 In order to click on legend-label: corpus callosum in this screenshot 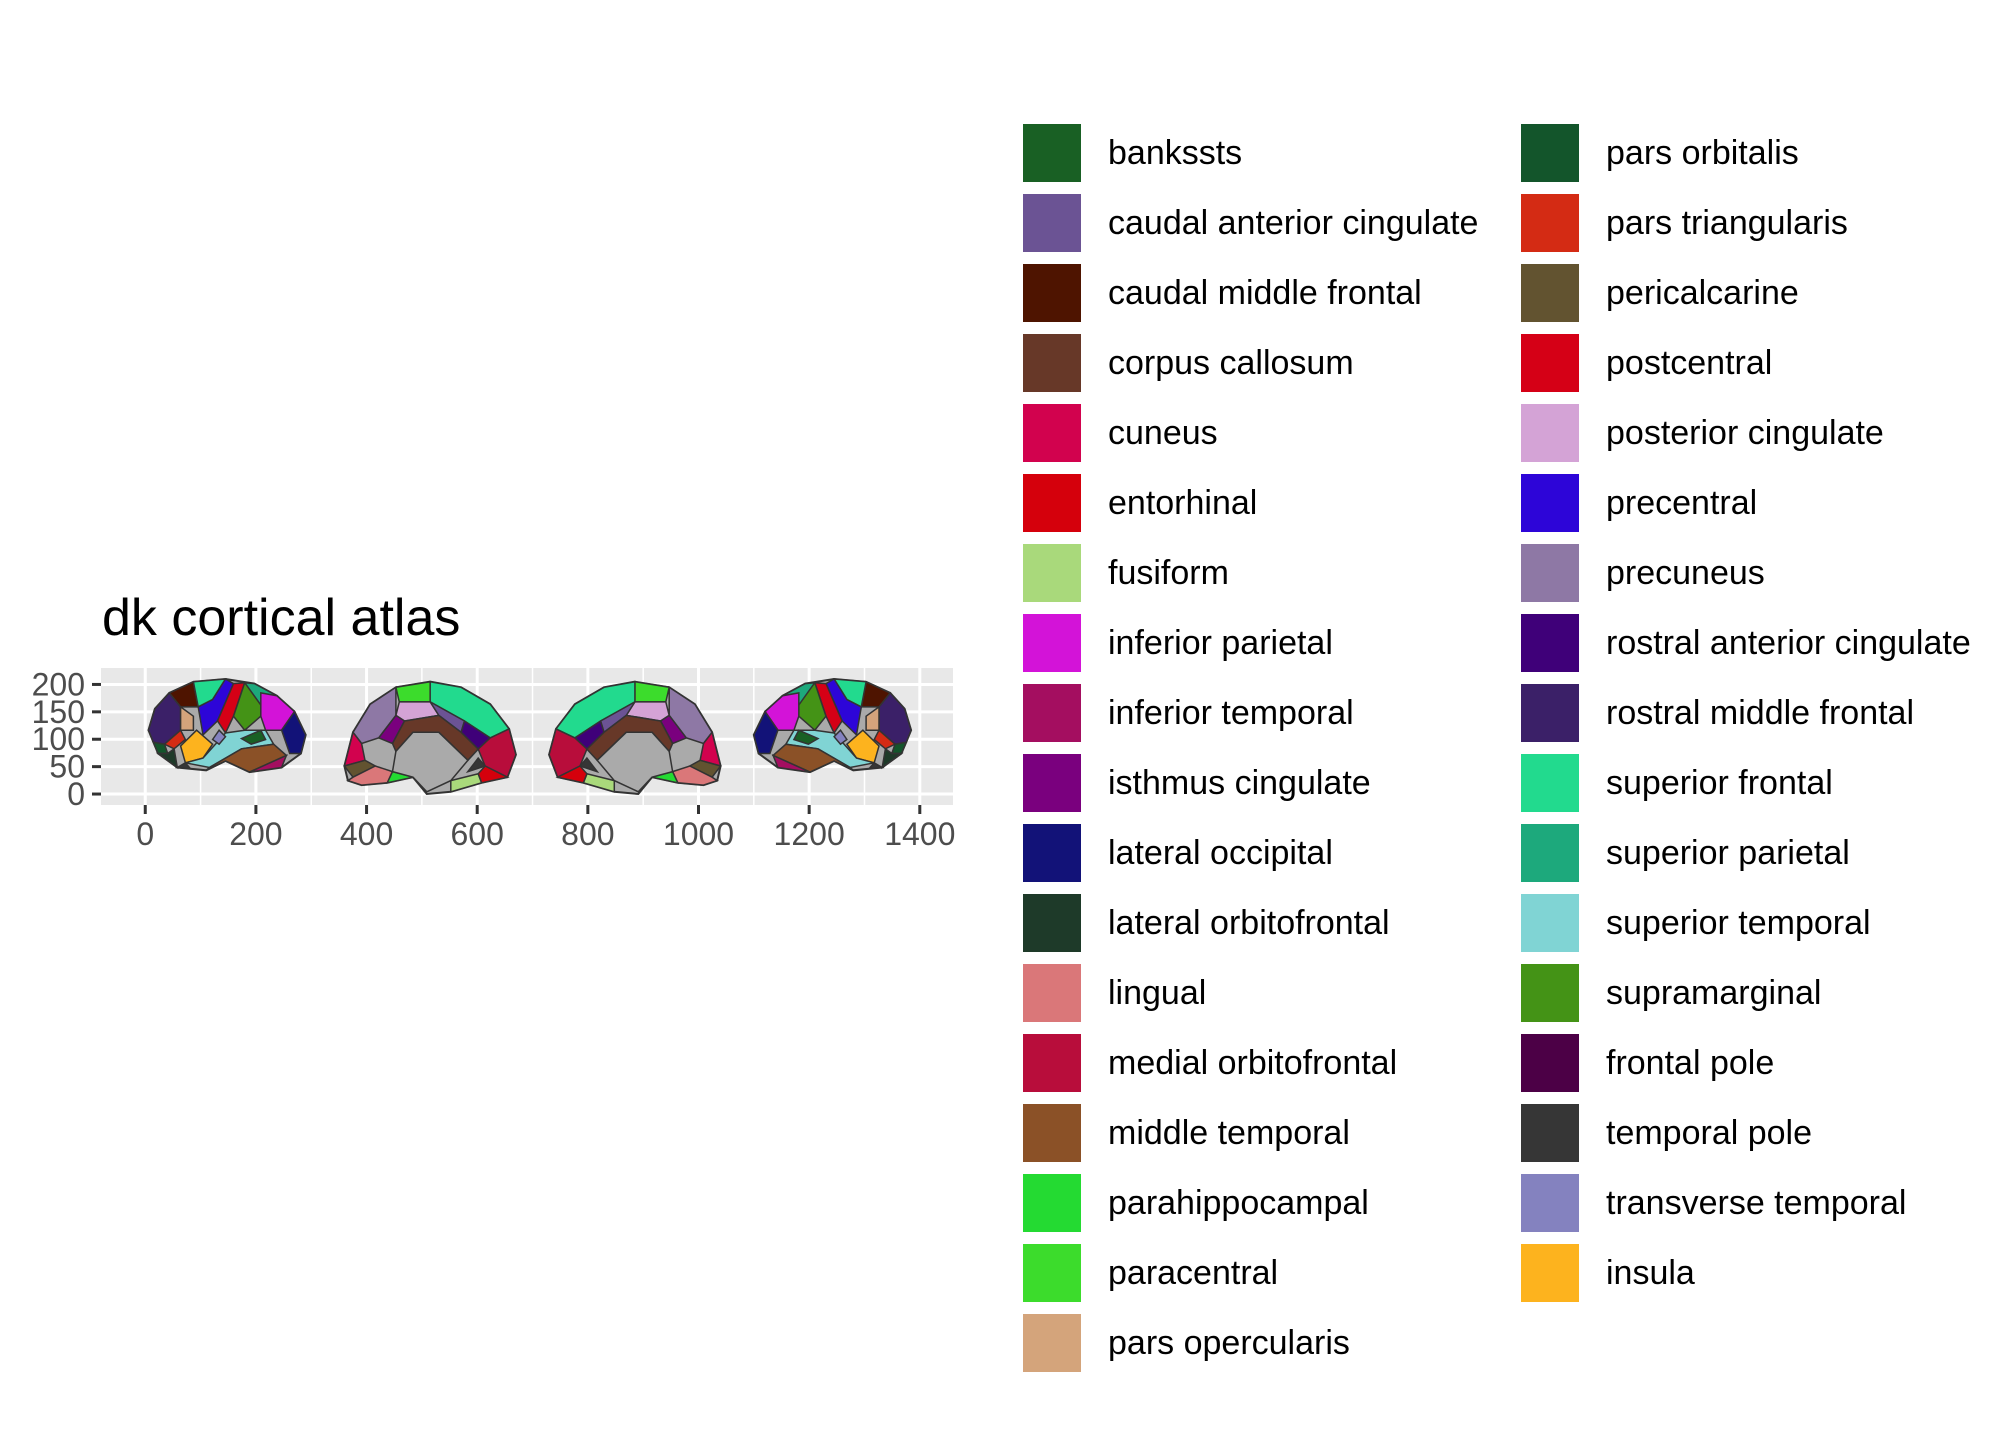, I will do `click(1231, 362)`.